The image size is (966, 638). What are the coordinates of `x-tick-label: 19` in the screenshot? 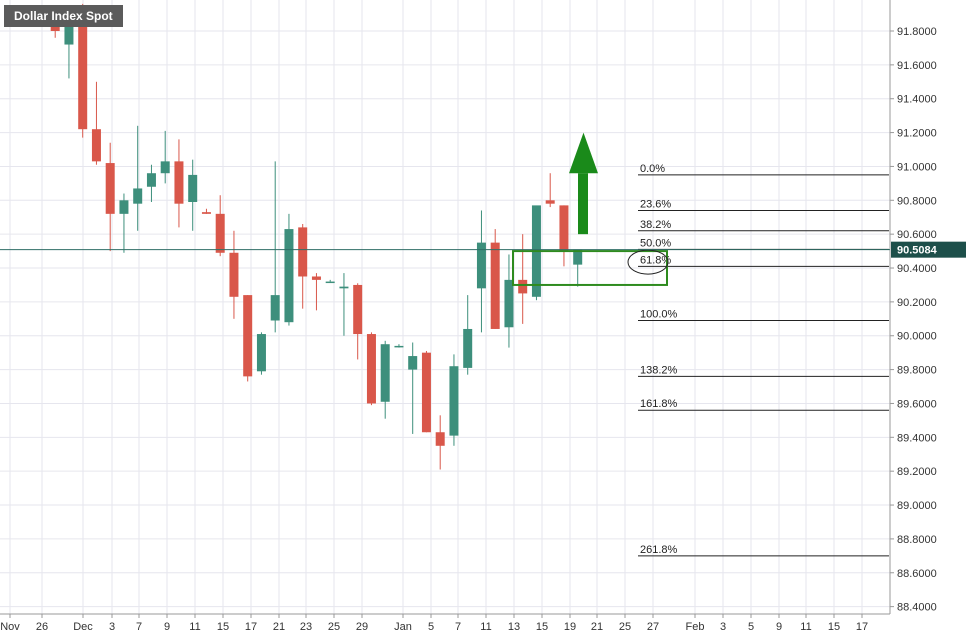 It's located at (570, 627).